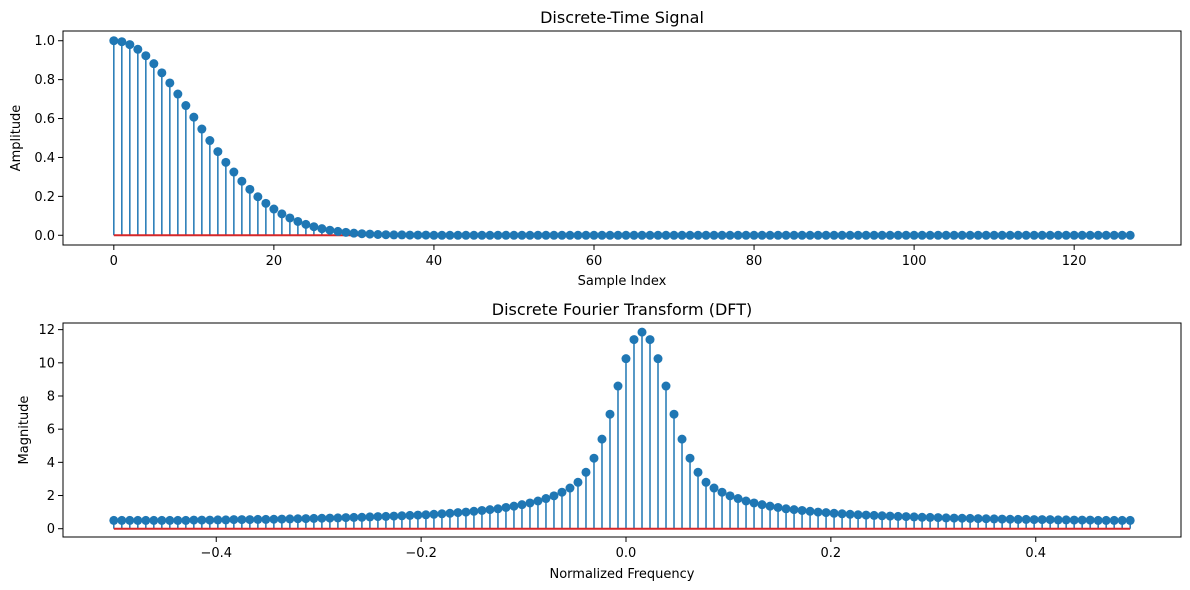 The image size is (1190, 590). I want to click on y-tick-label: 0.0, so click(44, 236).